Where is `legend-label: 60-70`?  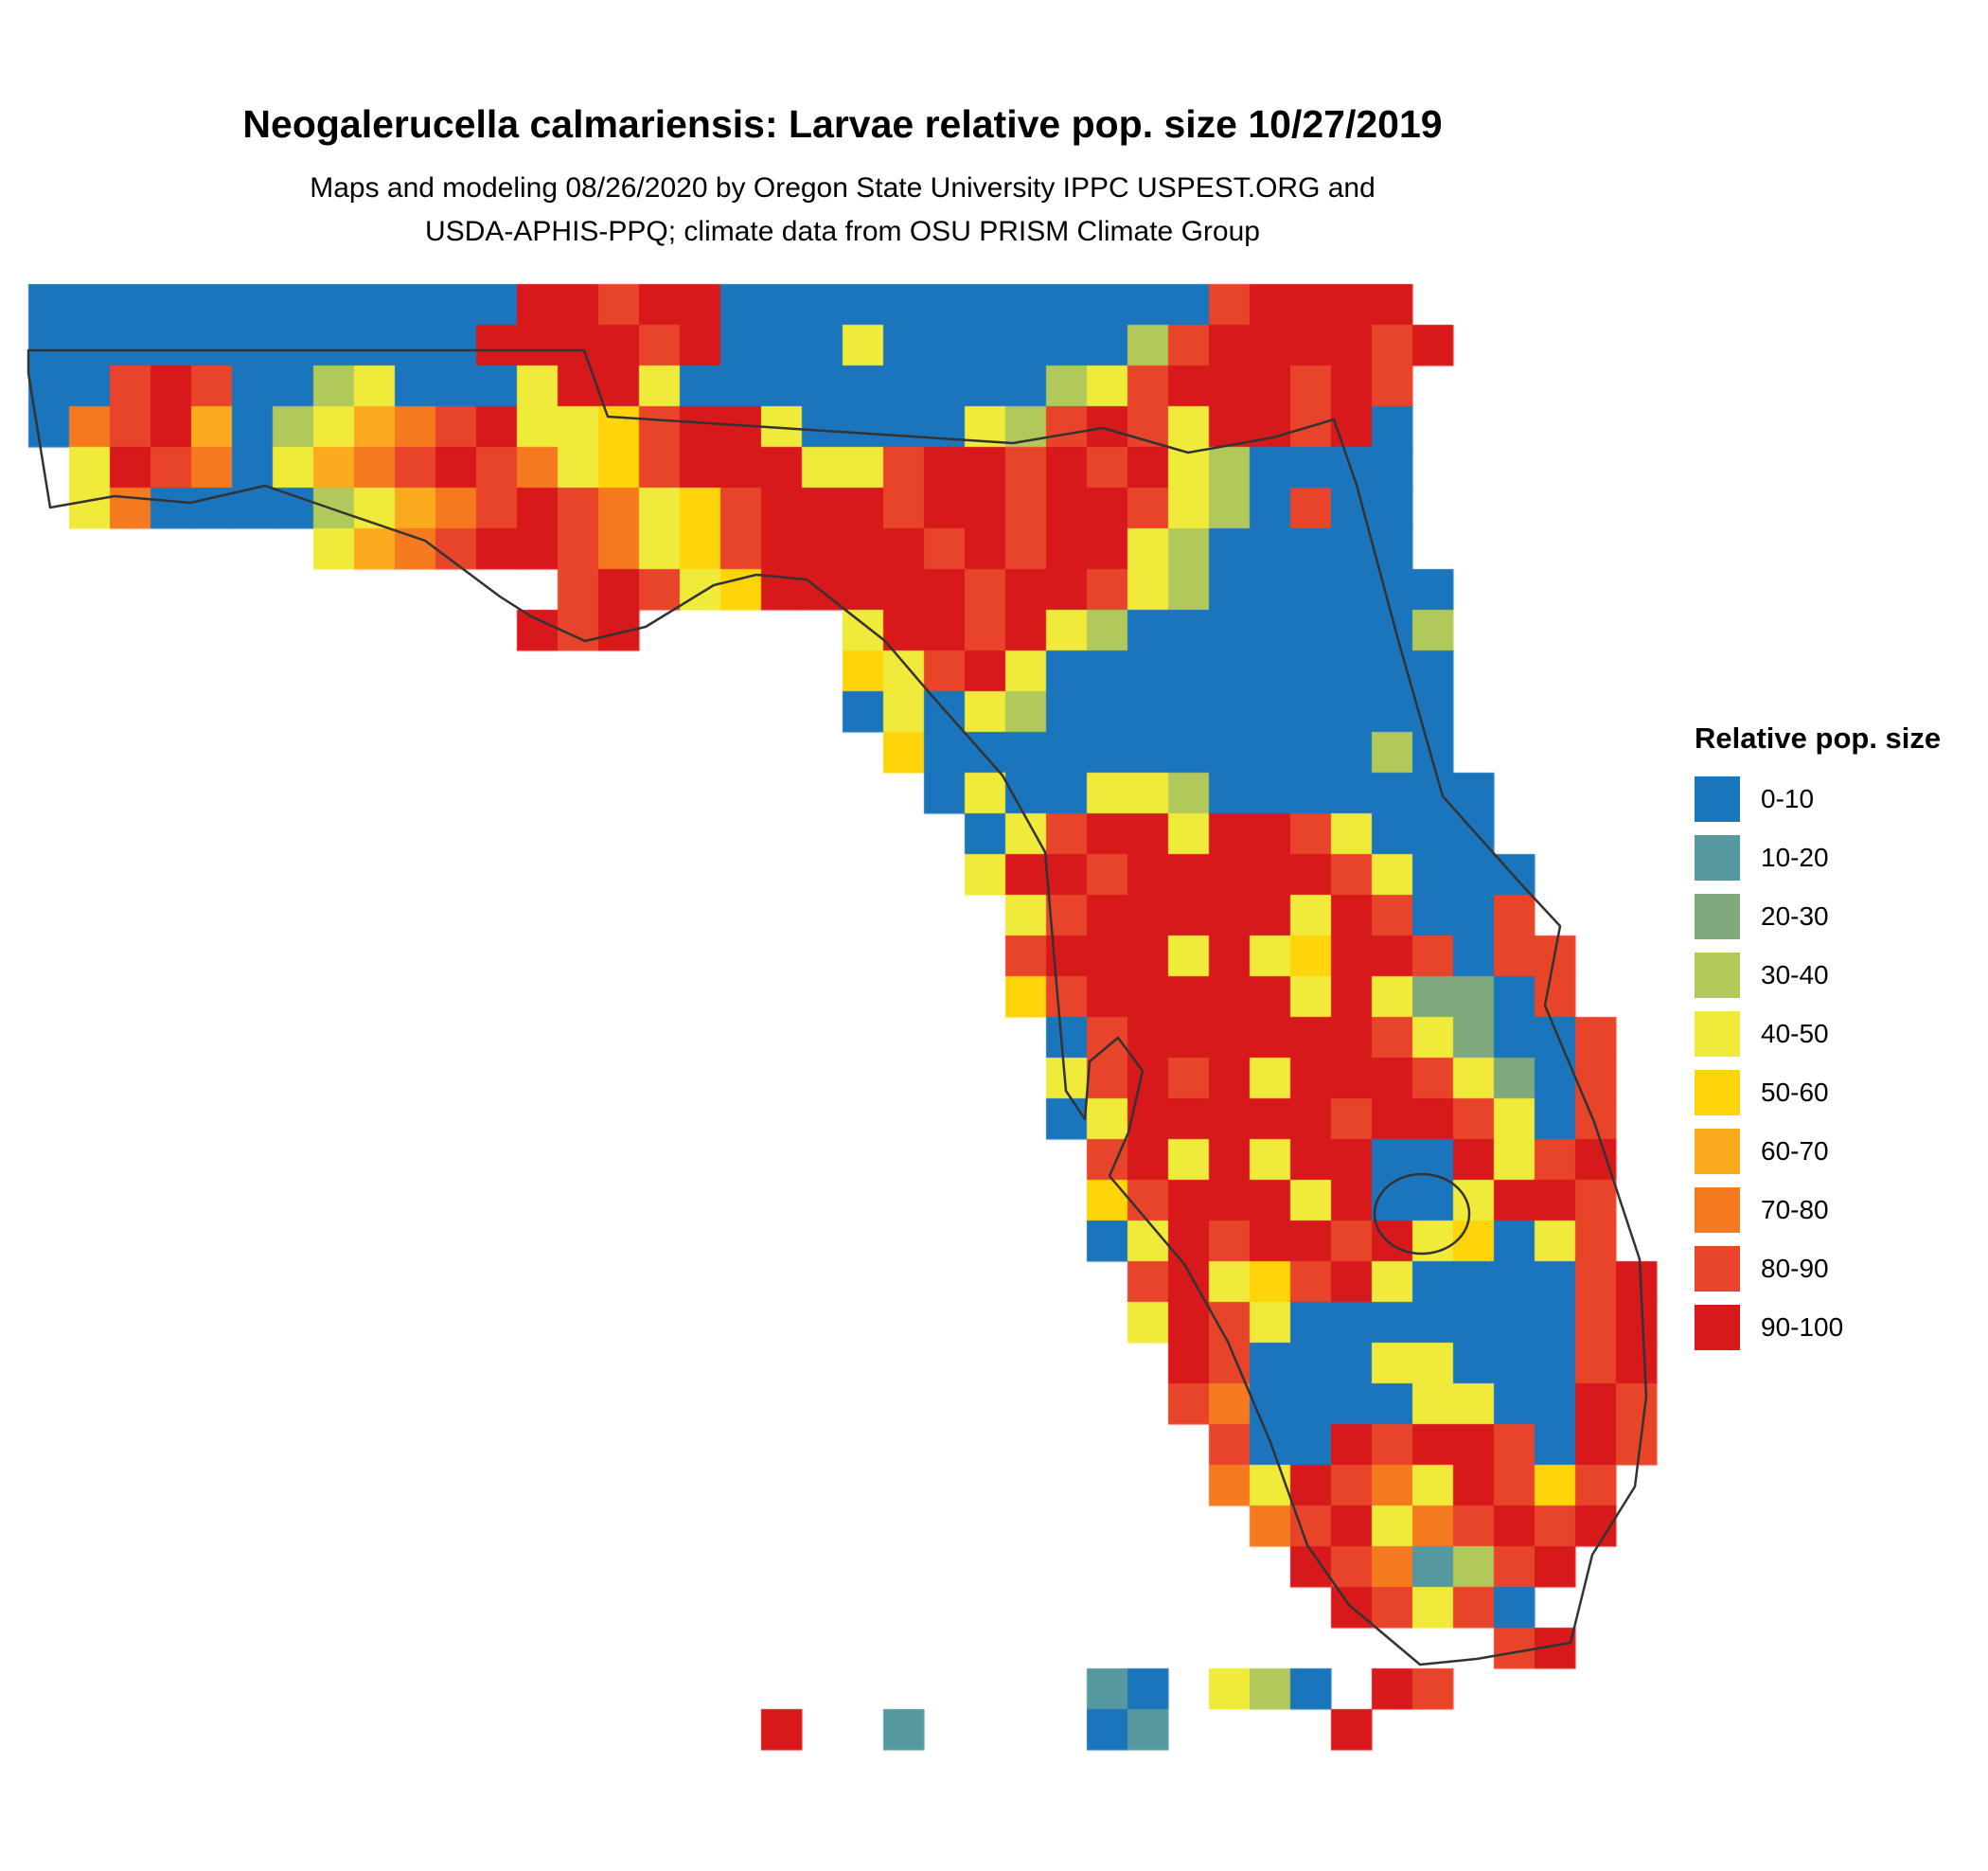
legend-label: 60-70 is located at coordinates (1795, 1151).